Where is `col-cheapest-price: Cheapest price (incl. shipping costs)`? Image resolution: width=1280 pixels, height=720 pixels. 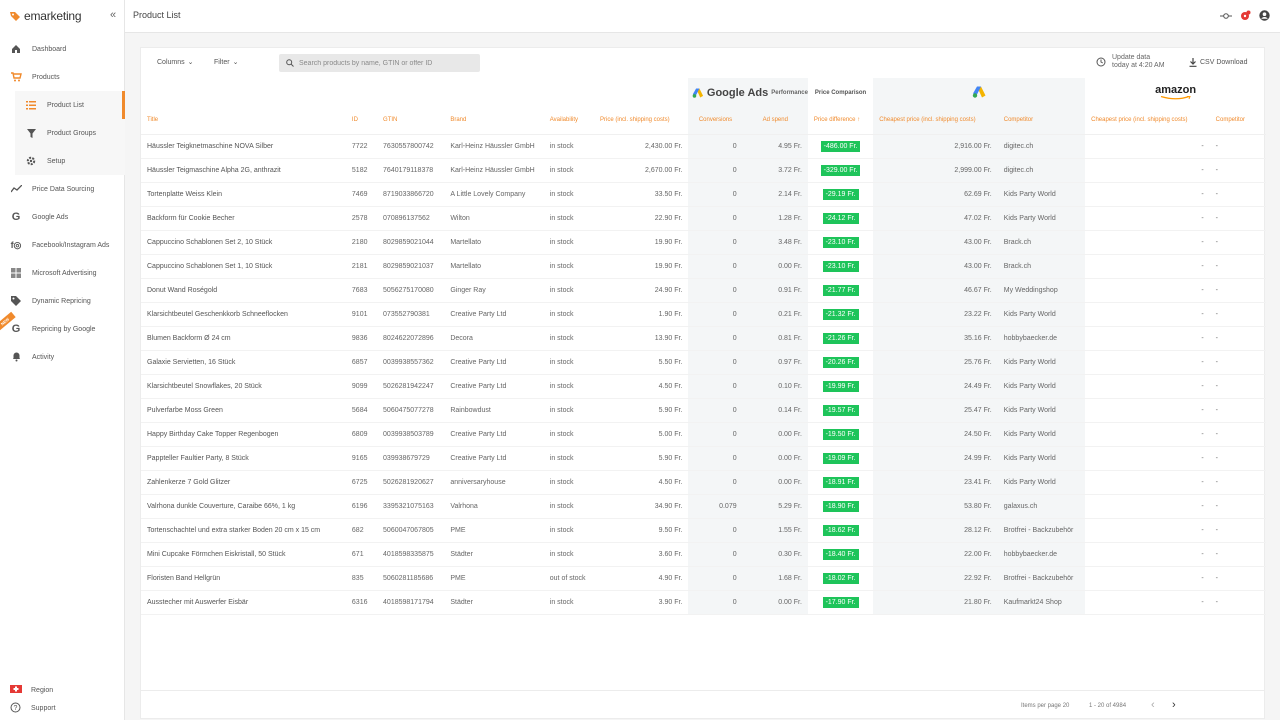 col-cheapest-price: Cheapest price (incl. shipping costs) is located at coordinates (935, 121).